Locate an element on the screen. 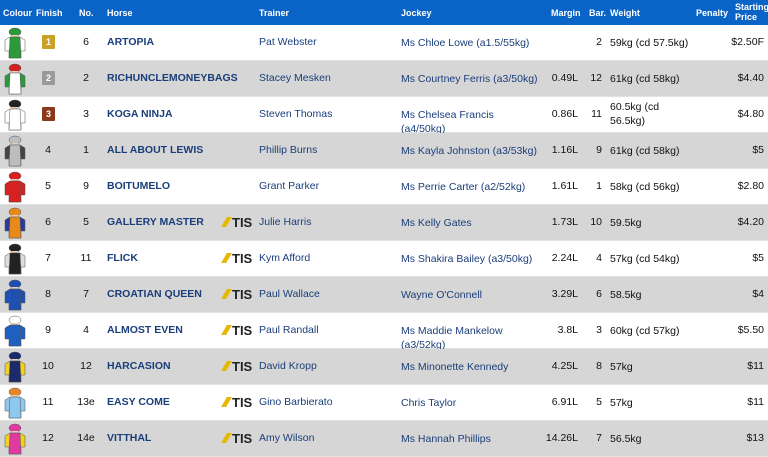  runner-number: 3 is located at coordinates (86, 114).